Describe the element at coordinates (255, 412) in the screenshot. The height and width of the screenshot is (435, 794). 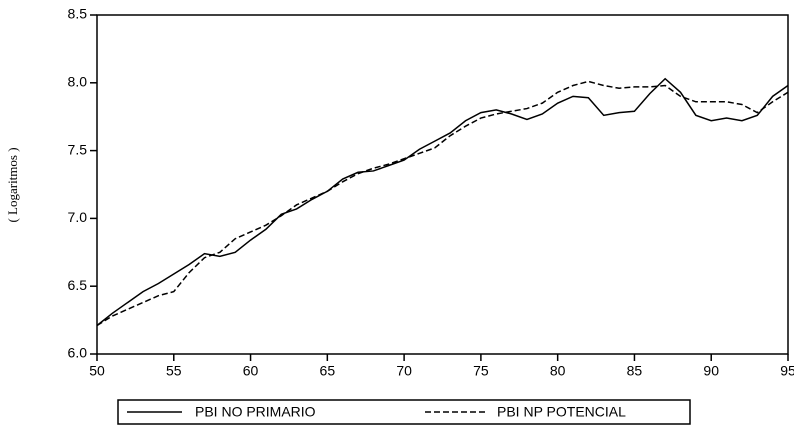
I see `legend-label: PBI NO PRIMARIO` at that location.